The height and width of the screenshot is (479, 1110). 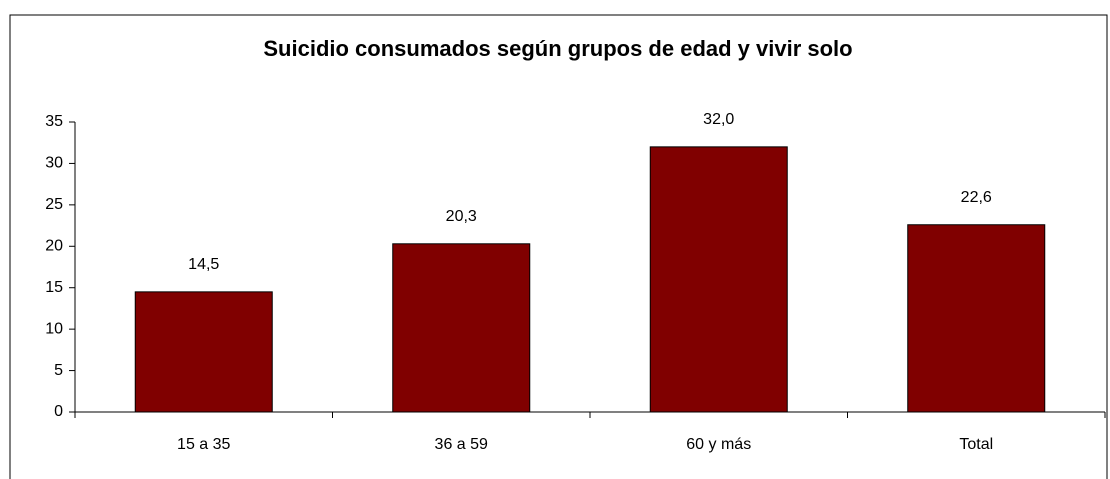 What do you see at coordinates (54, 246) in the screenshot?
I see `y-tick-label: 20` at bounding box center [54, 246].